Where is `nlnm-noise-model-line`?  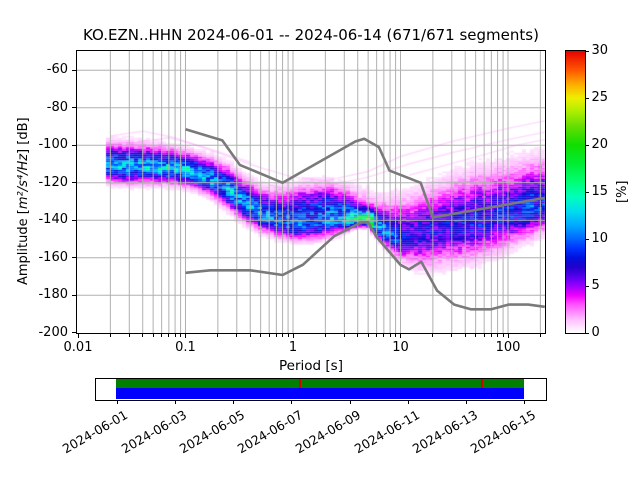 nlnm-noise-model-line is located at coordinates (365, 266).